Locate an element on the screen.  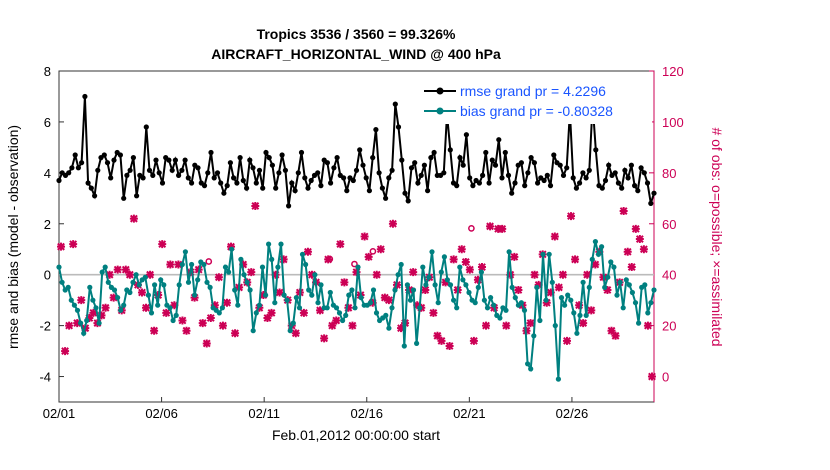
x-tick-label: 02/01 is located at coordinates (59, 413).